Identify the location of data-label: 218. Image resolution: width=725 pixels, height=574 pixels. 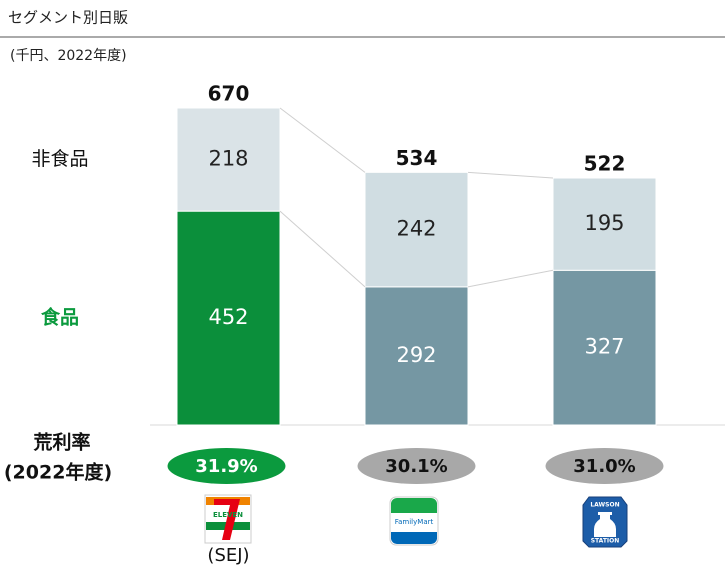
(228, 159).